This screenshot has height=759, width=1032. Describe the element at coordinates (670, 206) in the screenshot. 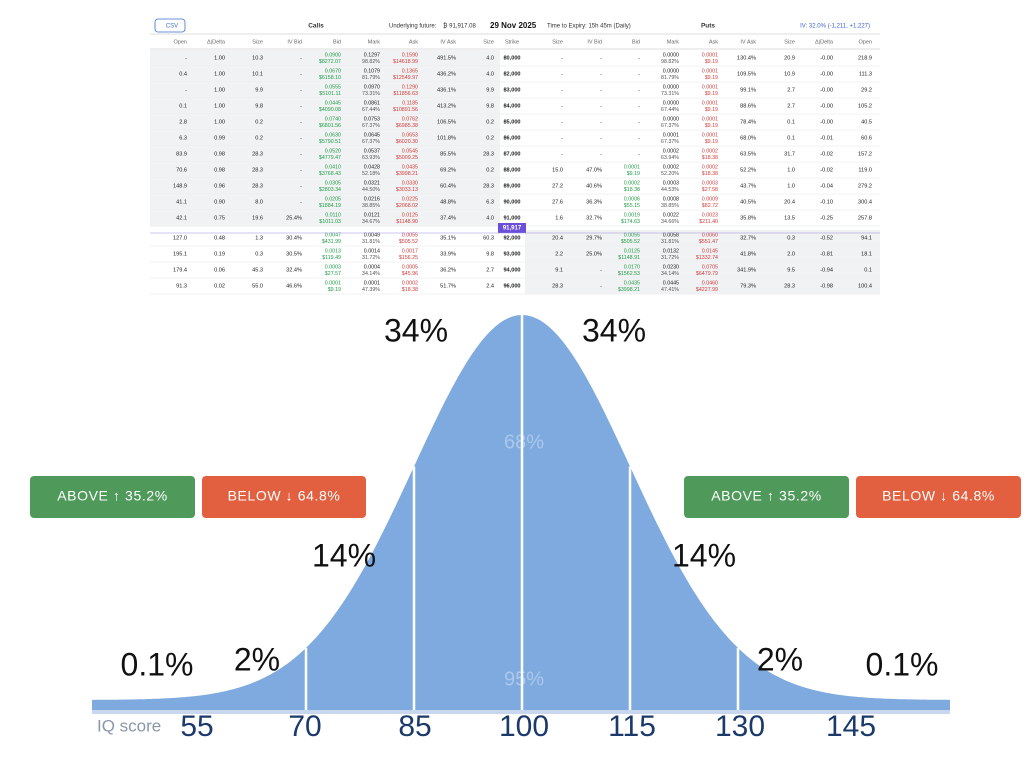

I see `cell-subvalue: 38.85%` at that location.